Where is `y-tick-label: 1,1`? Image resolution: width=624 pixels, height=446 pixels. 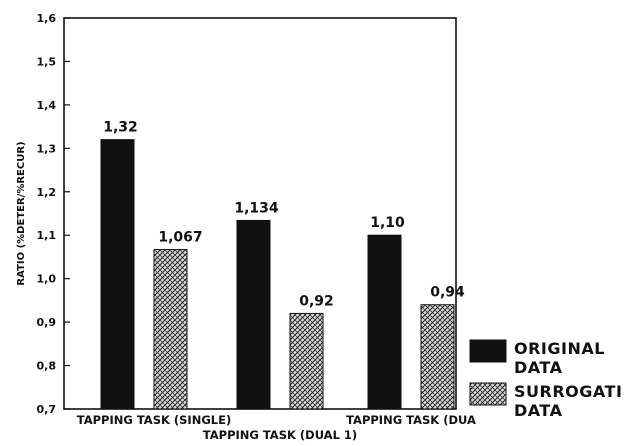
y-tick-label: 1,1 is located at coordinates (47, 235).